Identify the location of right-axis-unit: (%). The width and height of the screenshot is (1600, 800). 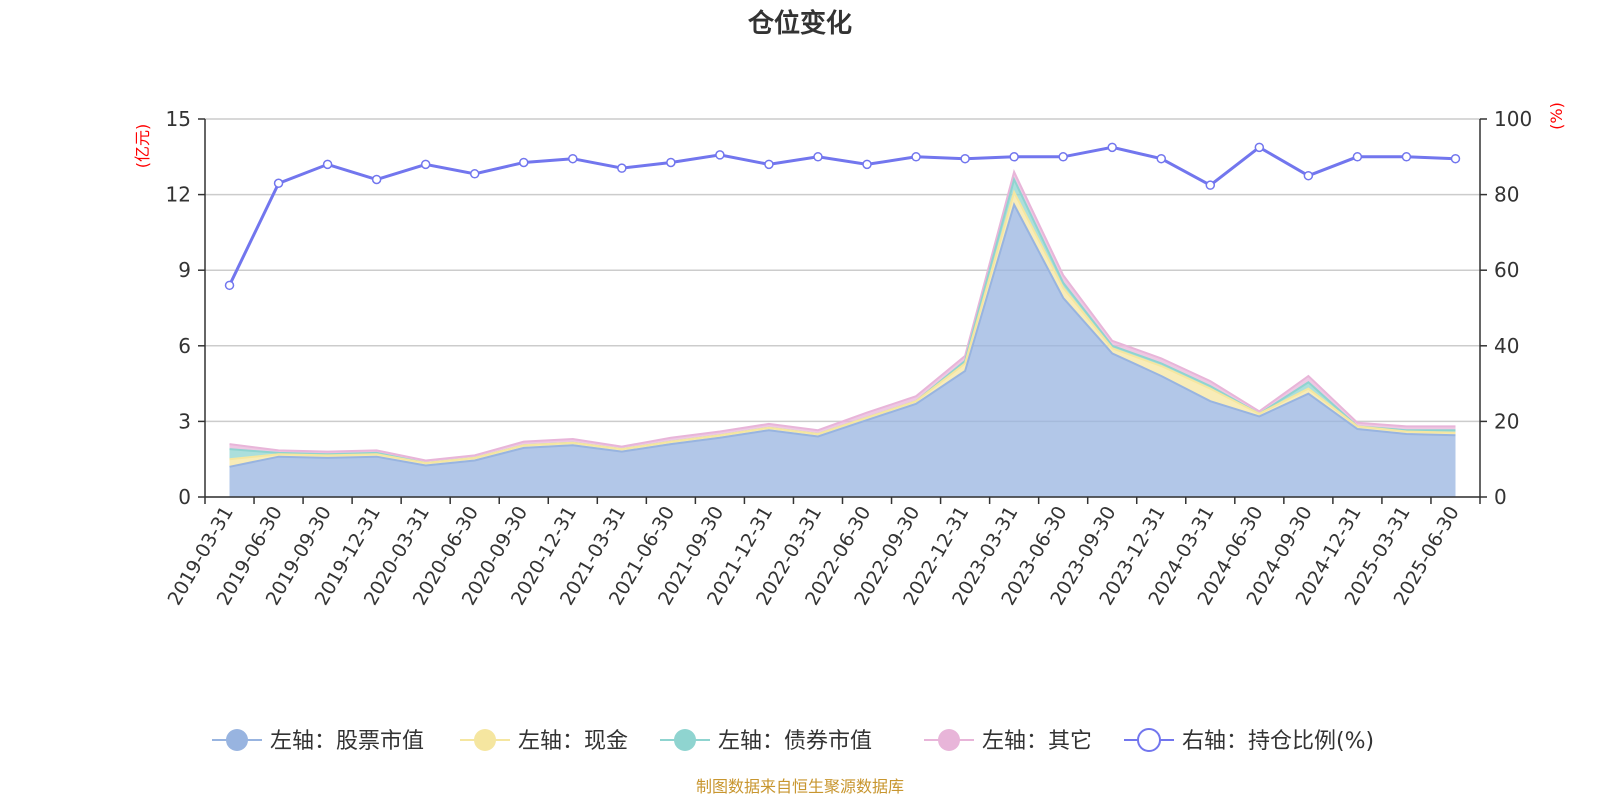
(1556, 116).